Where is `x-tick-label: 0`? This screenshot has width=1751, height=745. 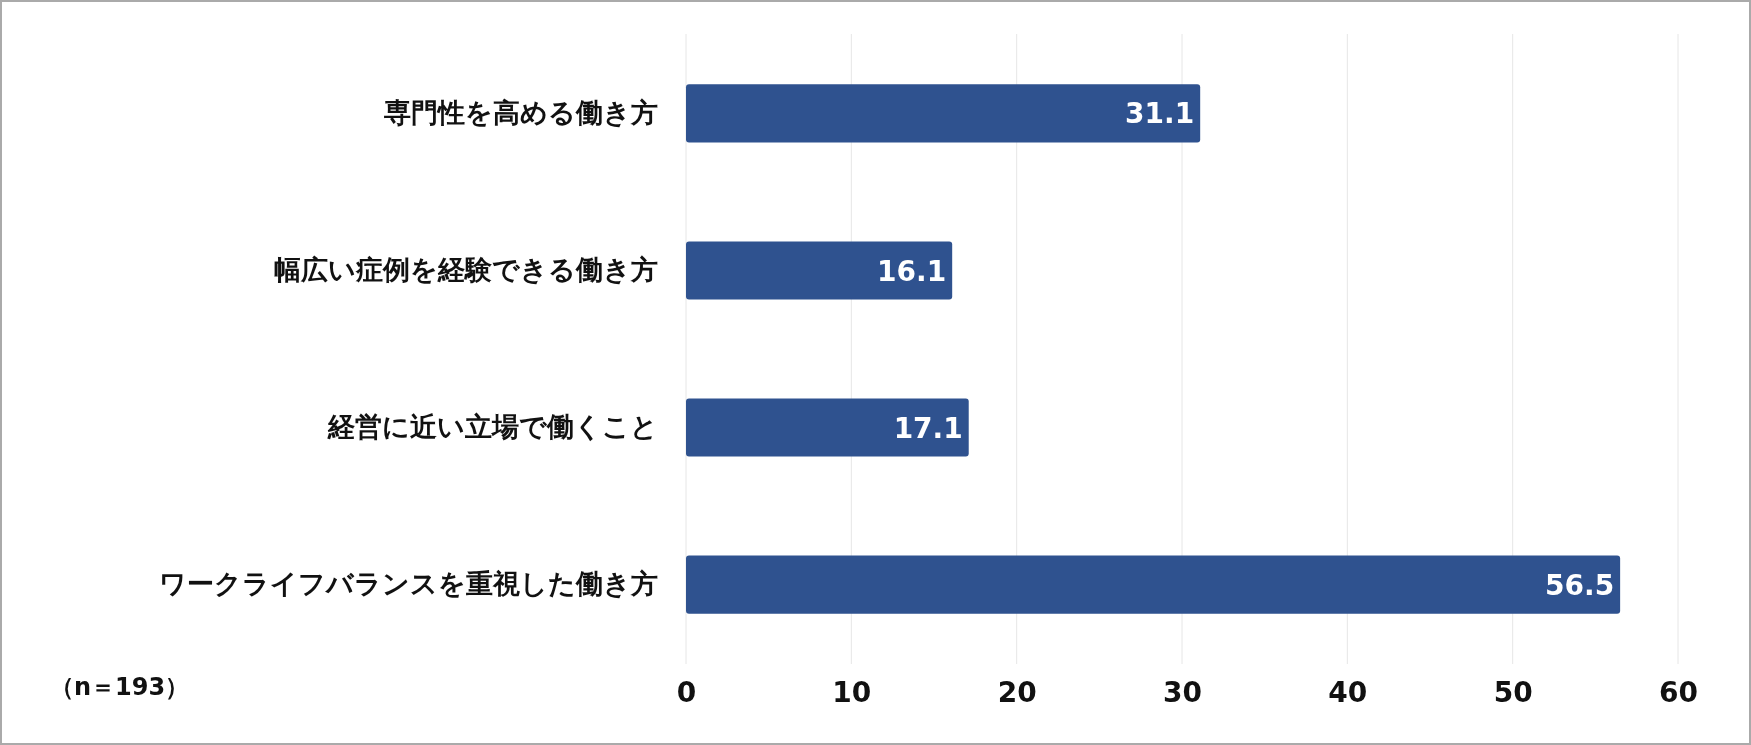
x-tick-label: 0 is located at coordinates (686, 692).